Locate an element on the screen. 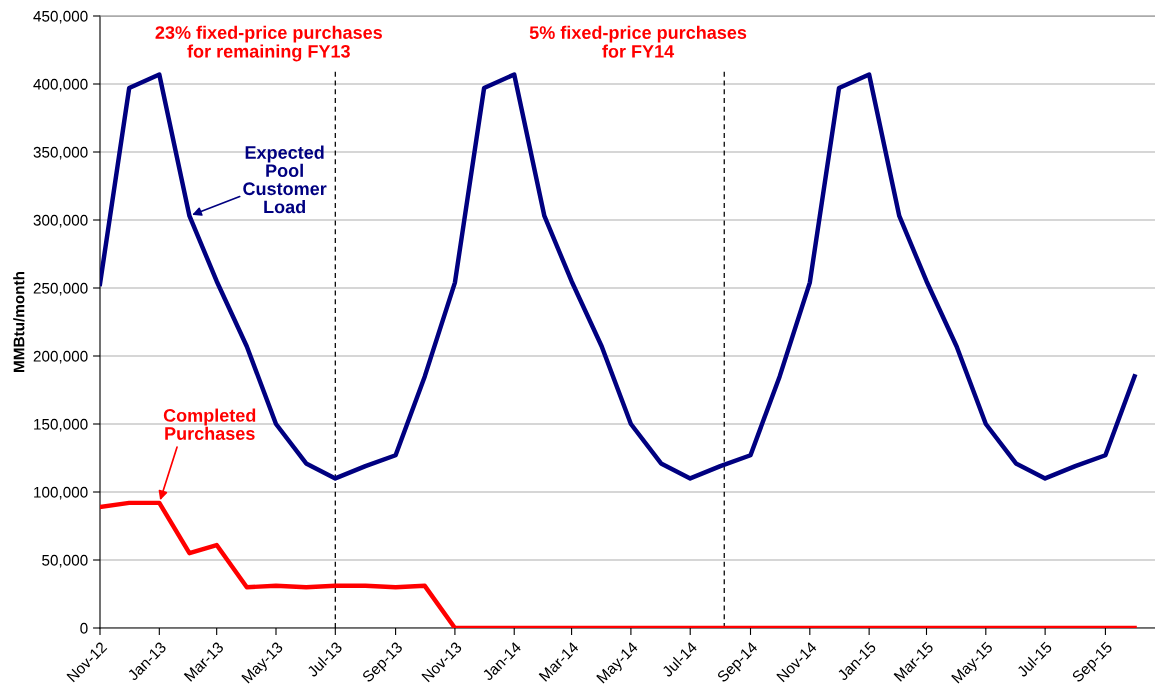  y-tick-label: 200,000 is located at coordinates (60, 357).